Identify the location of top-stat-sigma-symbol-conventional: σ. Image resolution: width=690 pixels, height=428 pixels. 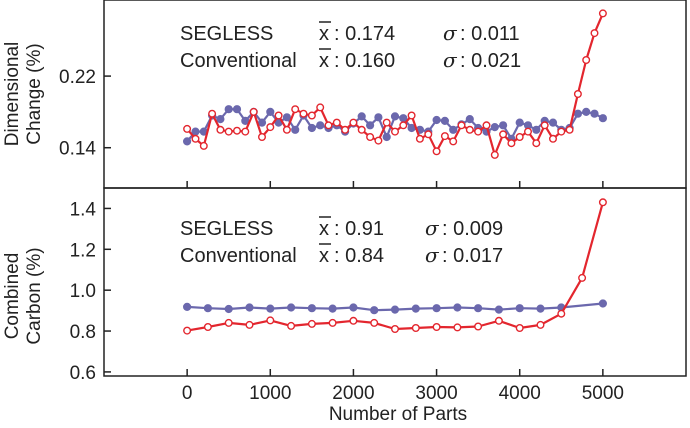
(450, 60).